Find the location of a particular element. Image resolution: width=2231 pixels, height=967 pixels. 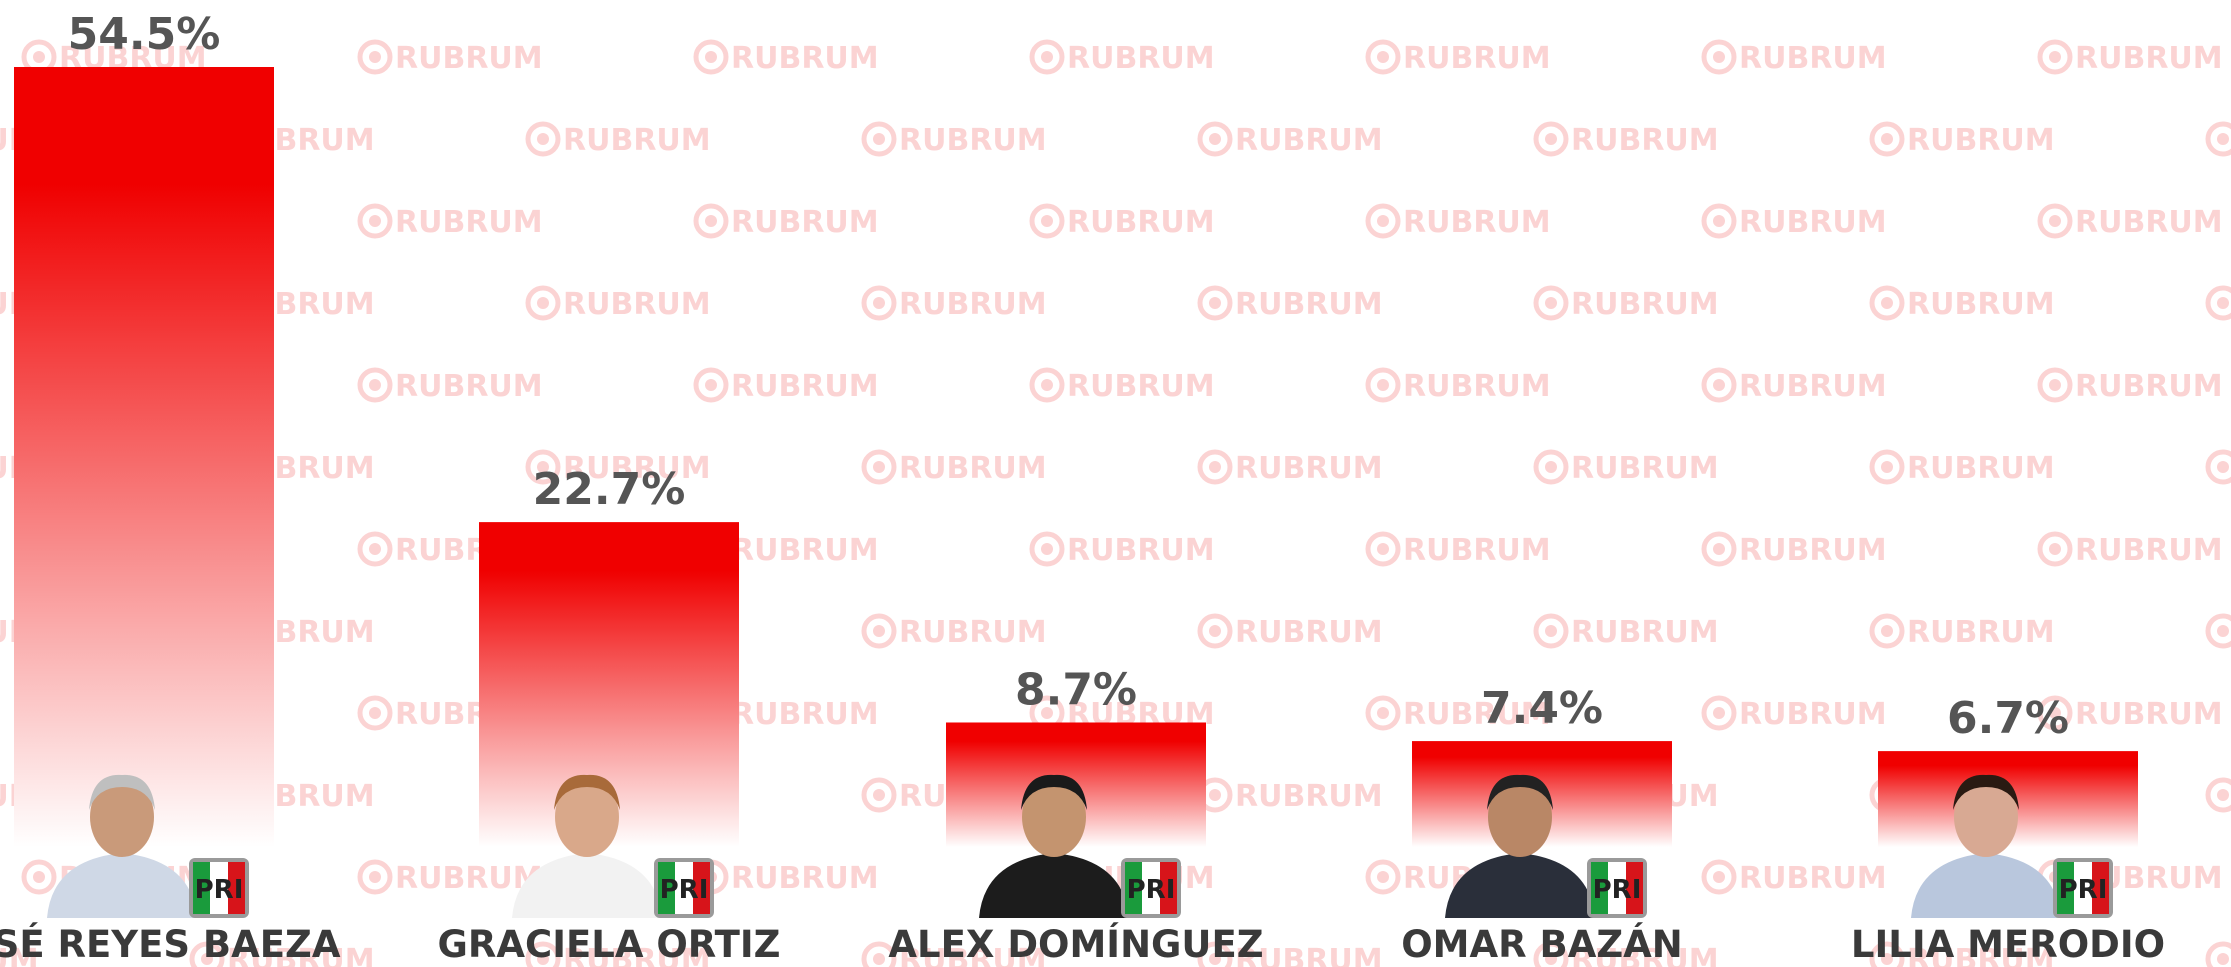

value-label: 6.7% is located at coordinates (2008, 718).